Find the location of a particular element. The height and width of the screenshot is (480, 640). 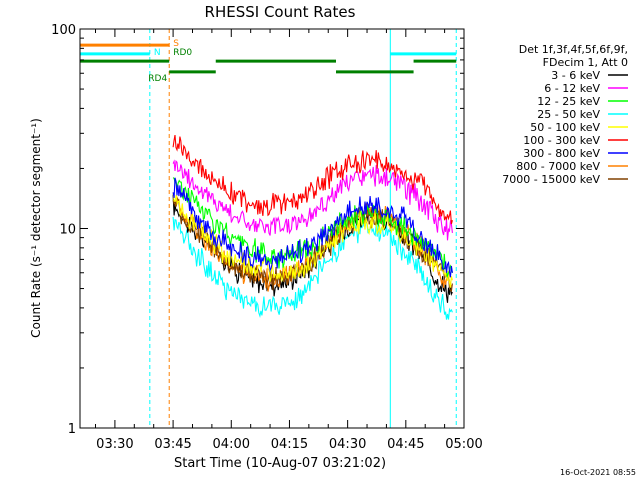

flag-label: S is located at coordinates (176, 44).